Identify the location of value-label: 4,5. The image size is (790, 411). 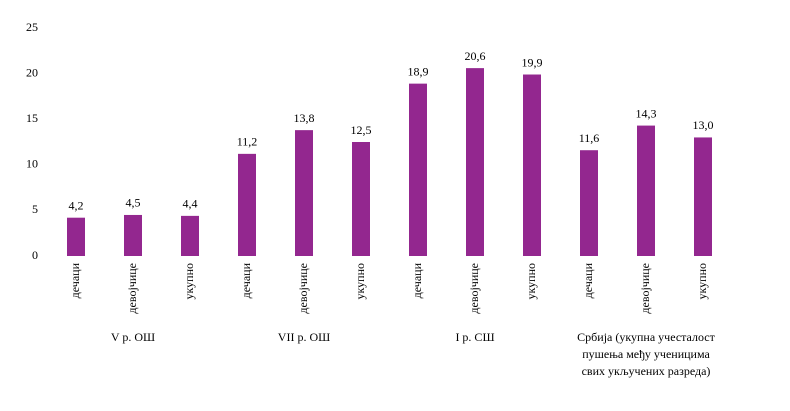
(133, 203).